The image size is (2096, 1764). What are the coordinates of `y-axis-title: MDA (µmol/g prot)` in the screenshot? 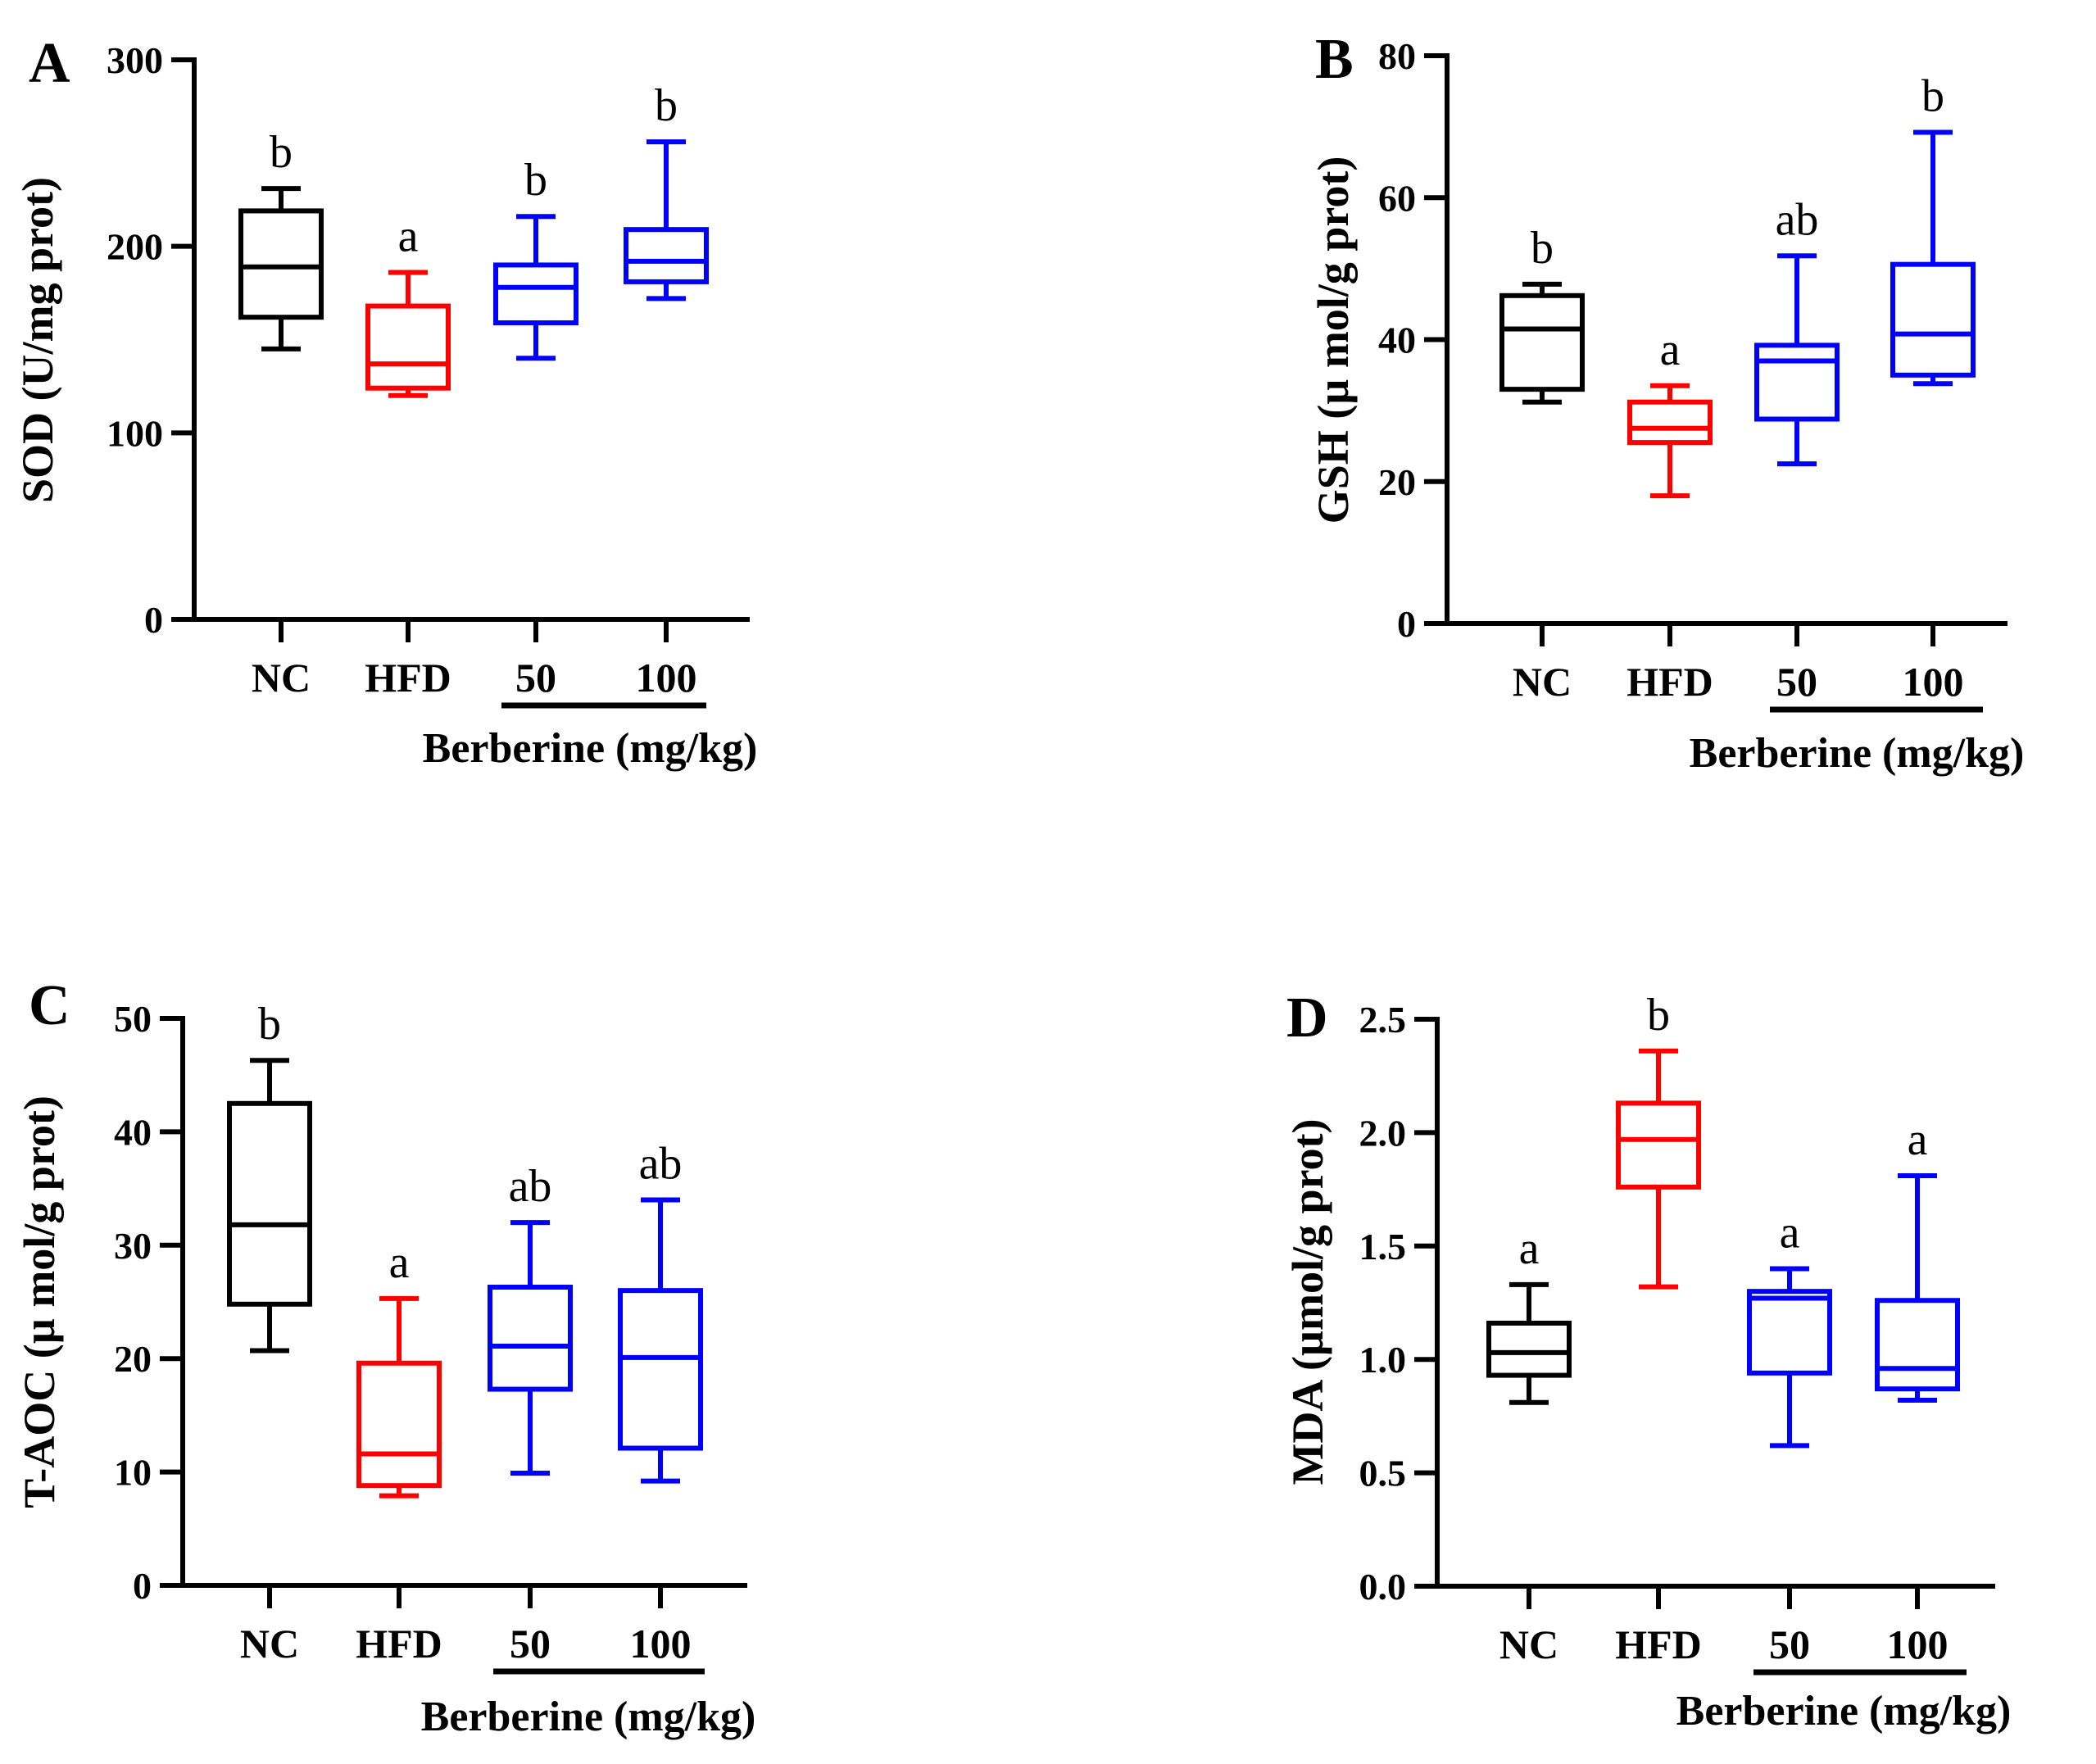 It's located at (1307, 1301).